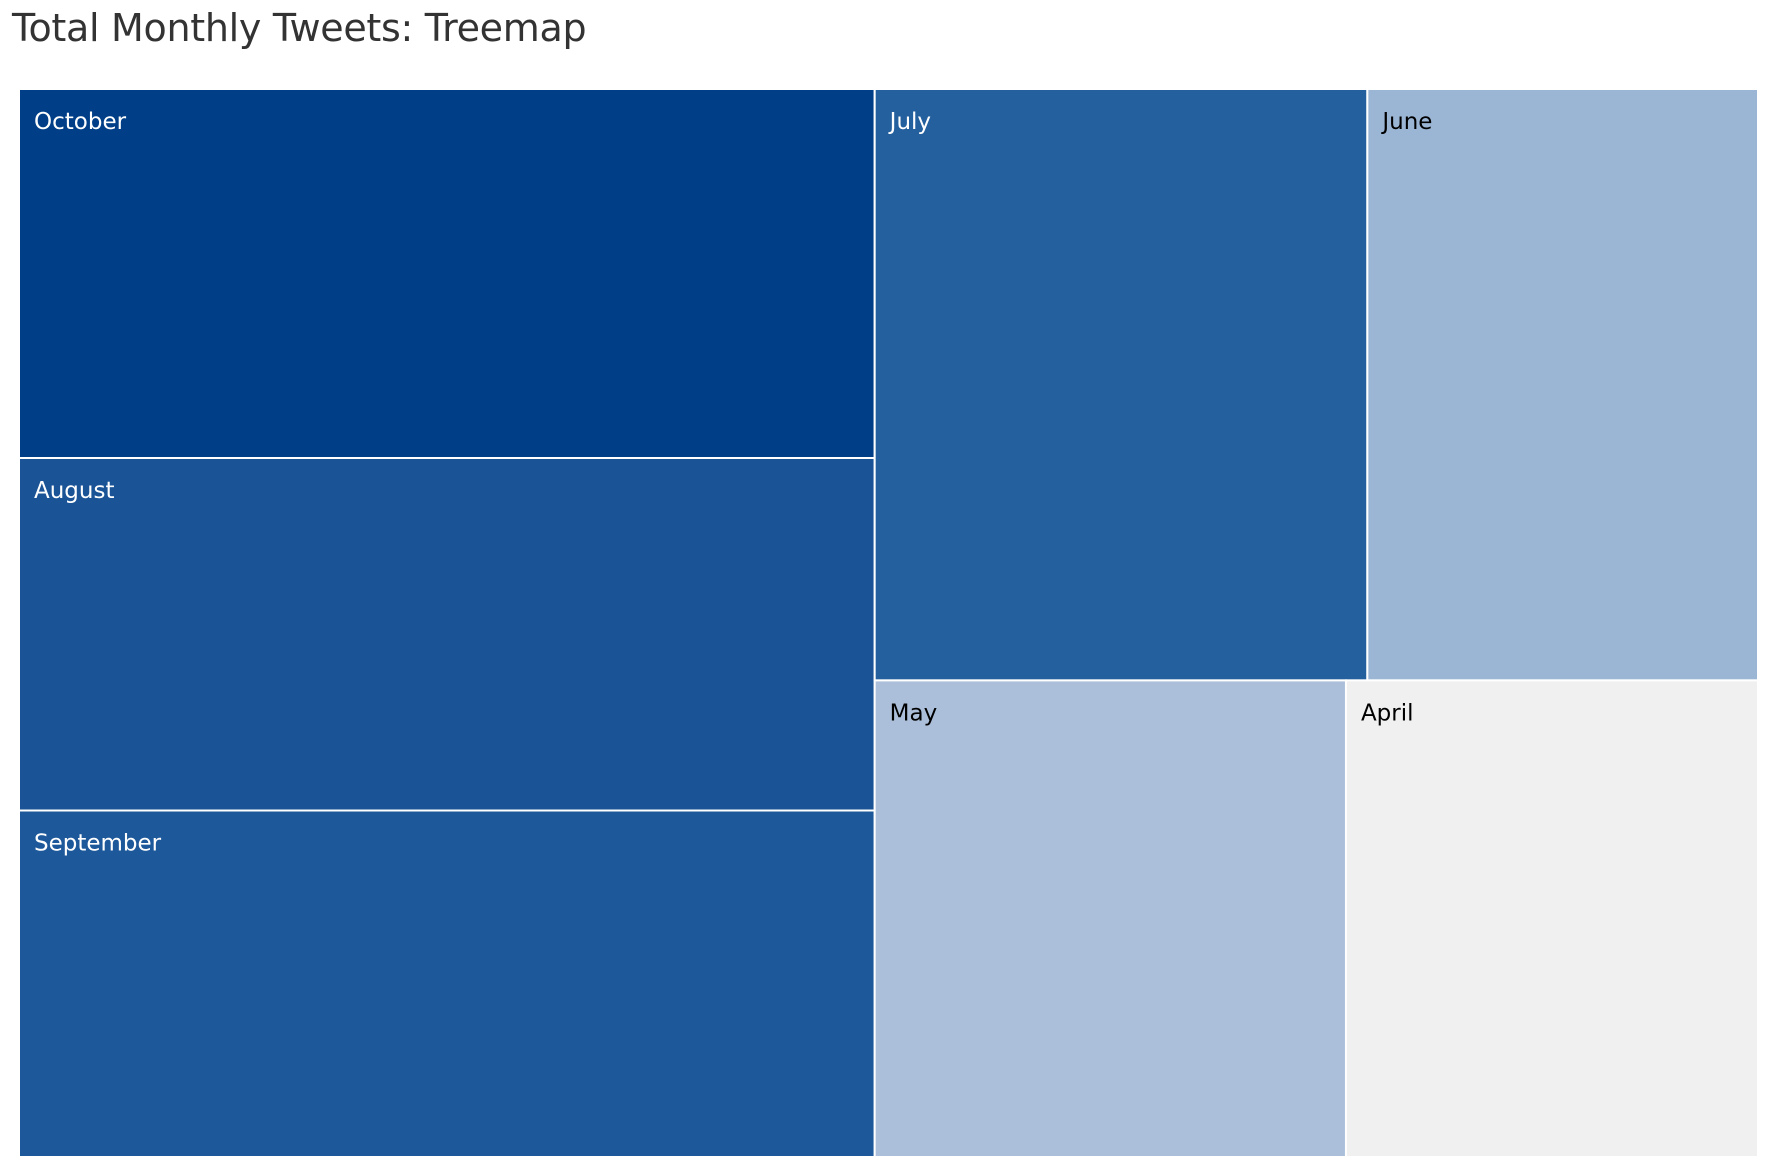 This screenshot has width=1772, height=1176. I want to click on tile-rect-july, so click(1121, 385).